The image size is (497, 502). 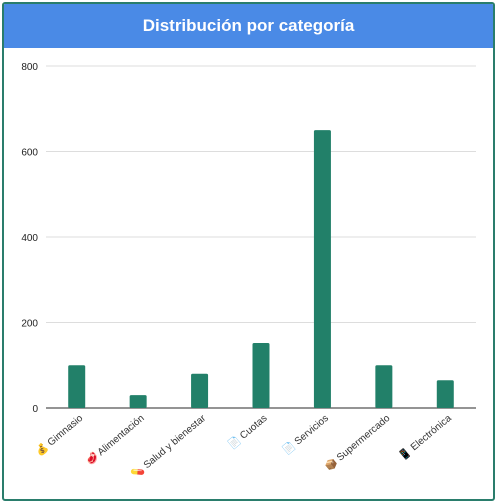 I want to click on category-label: 📄 Servicios, so click(x=305, y=434).